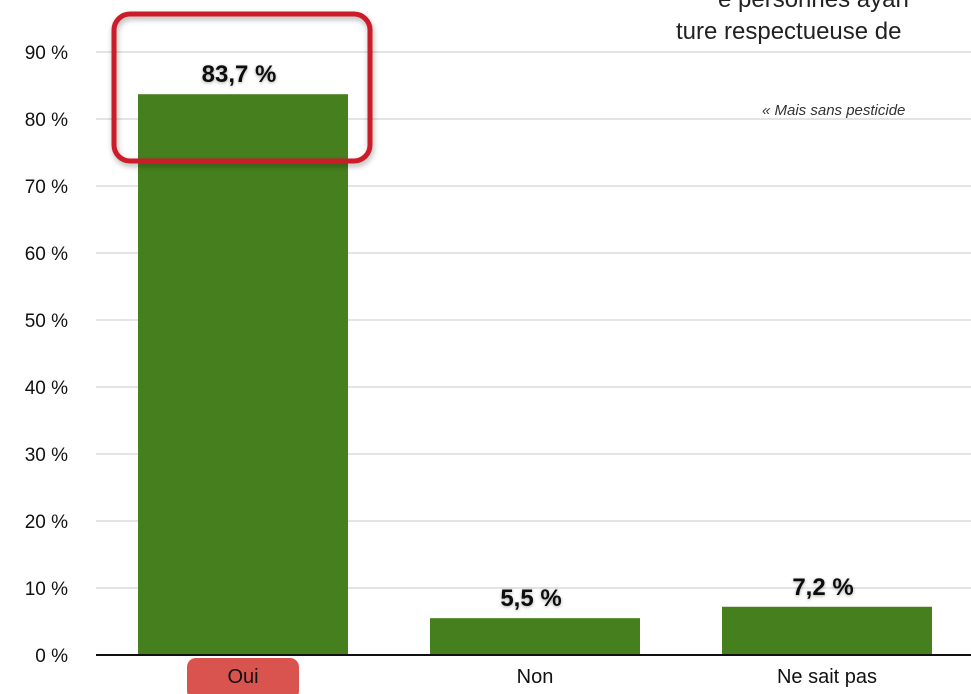  Describe the element at coordinates (46, 455) in the screenshot. I see `y-tick-label: 30 %` at that location.